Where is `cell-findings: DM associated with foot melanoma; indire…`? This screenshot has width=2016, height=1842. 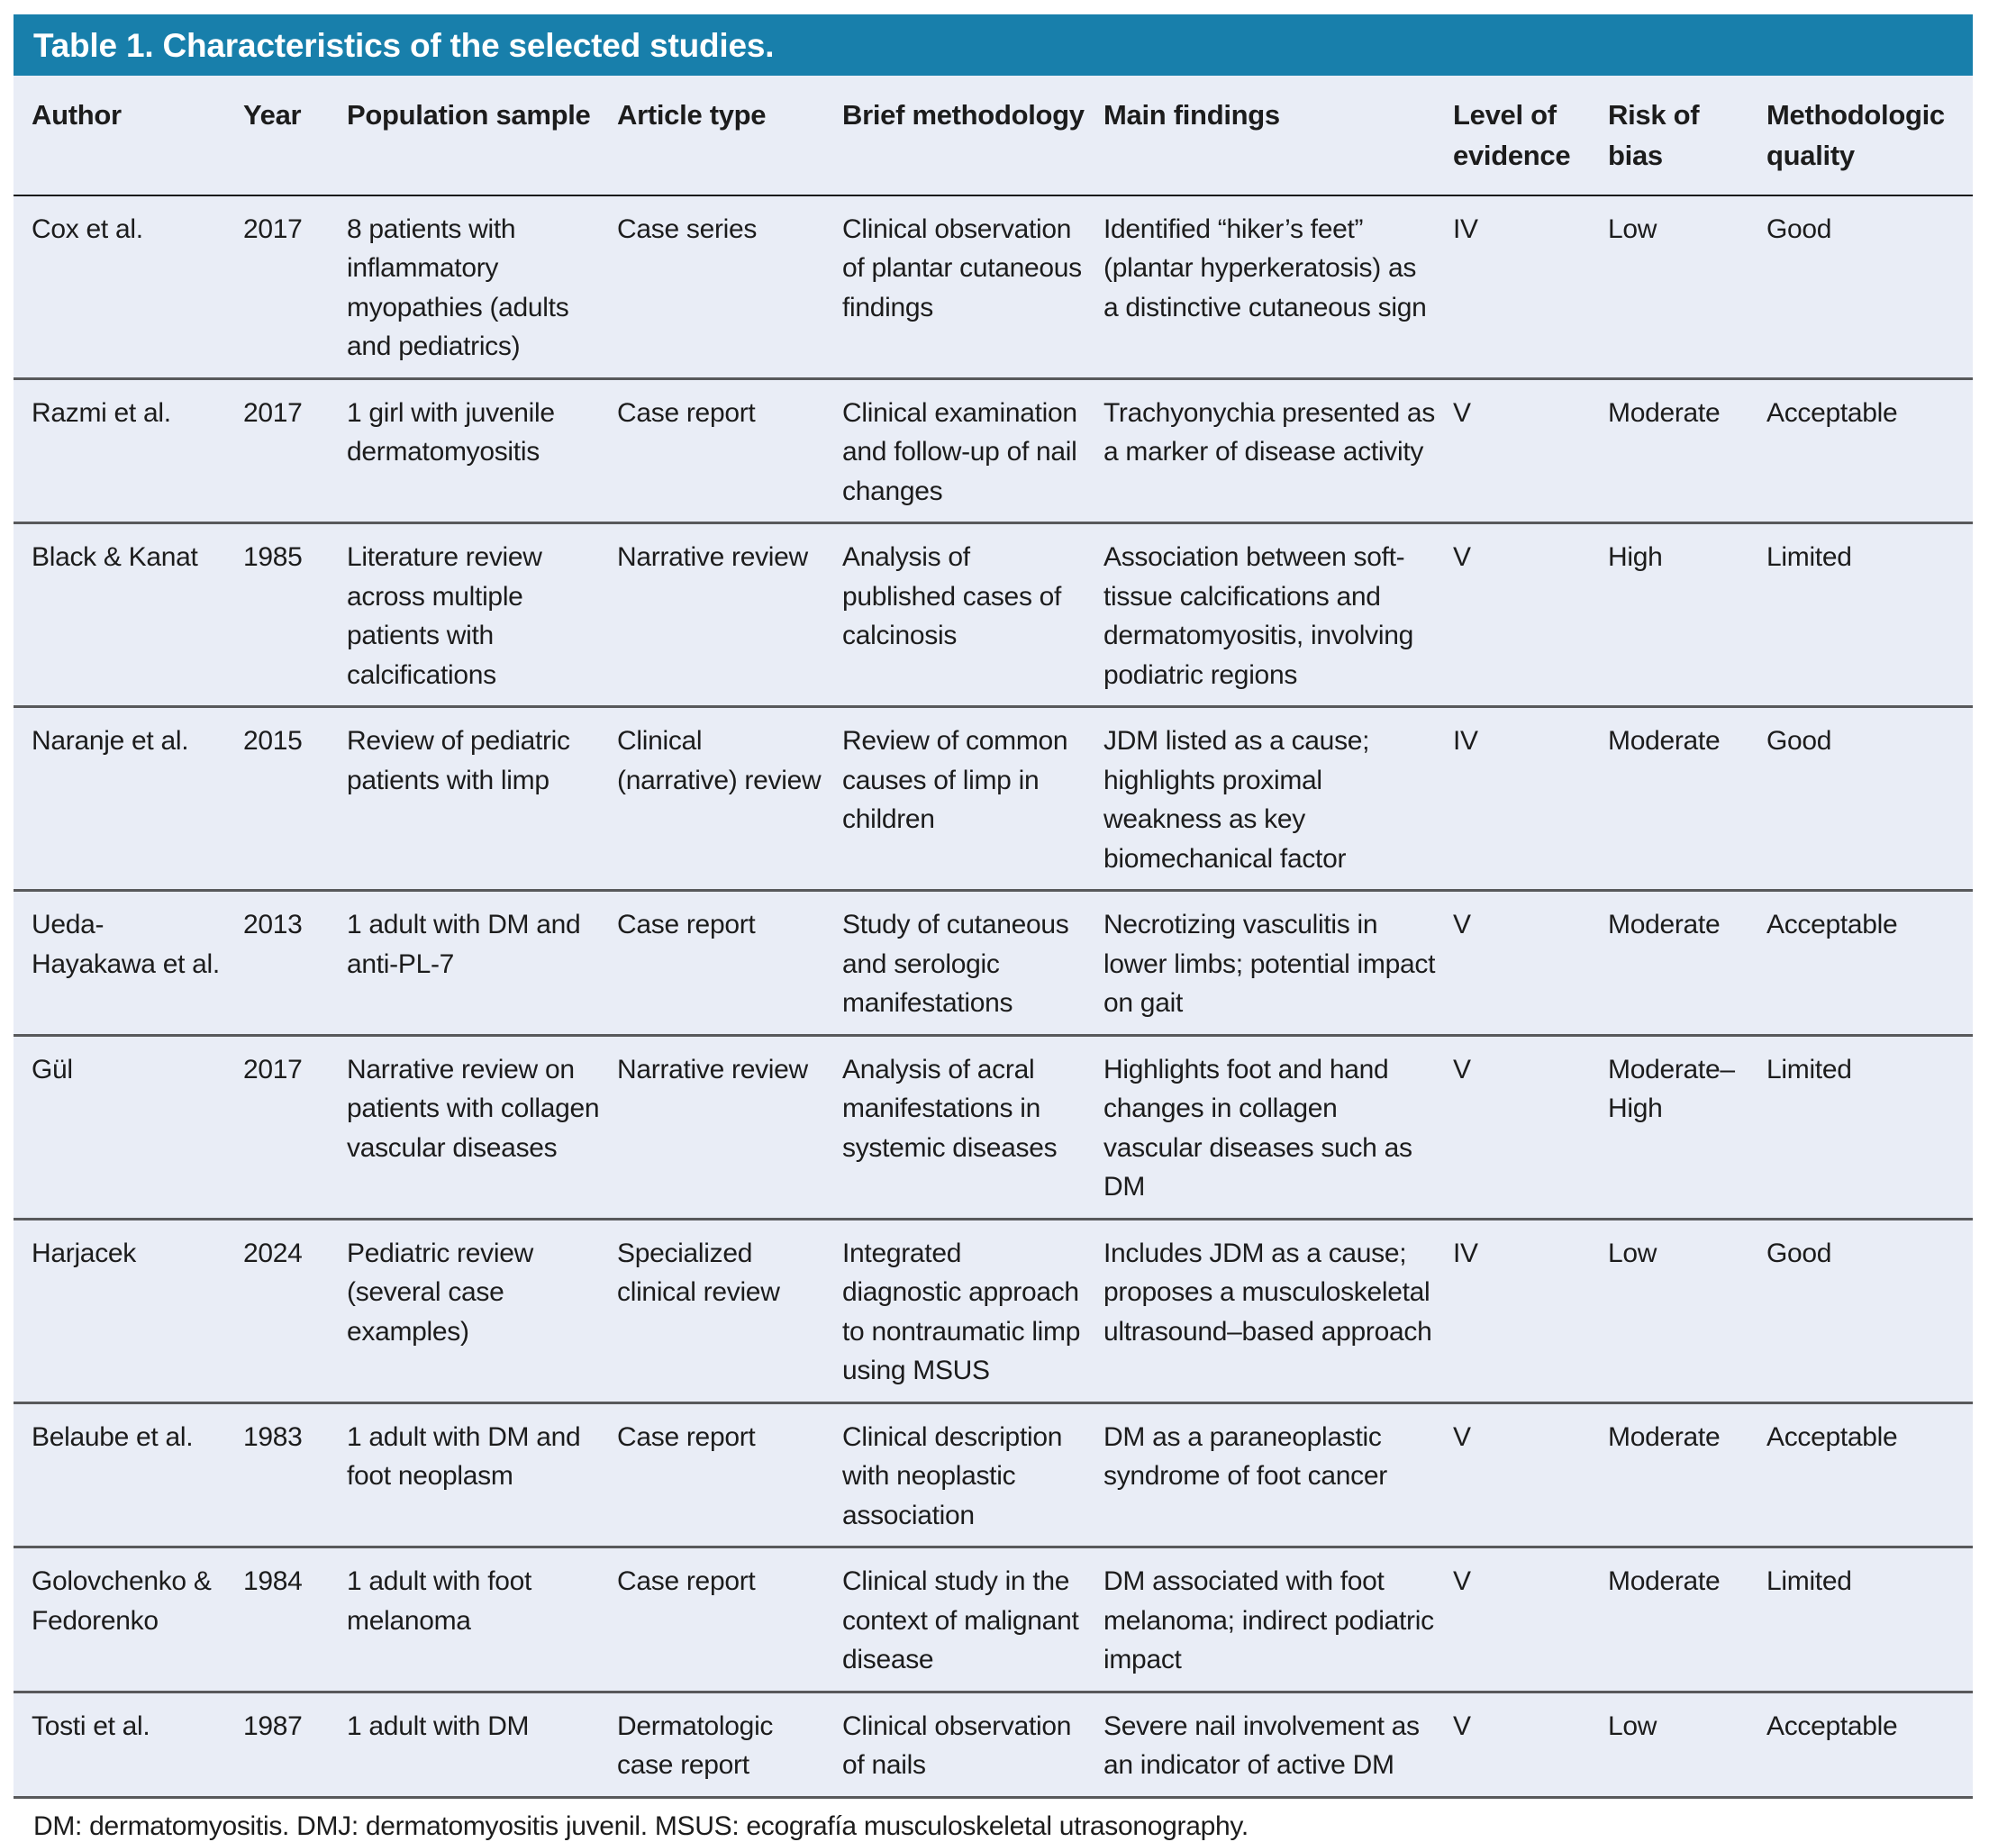
cell-findings: DM associated with foot melanoma; indire… is located at coordinates (1278, 1620).